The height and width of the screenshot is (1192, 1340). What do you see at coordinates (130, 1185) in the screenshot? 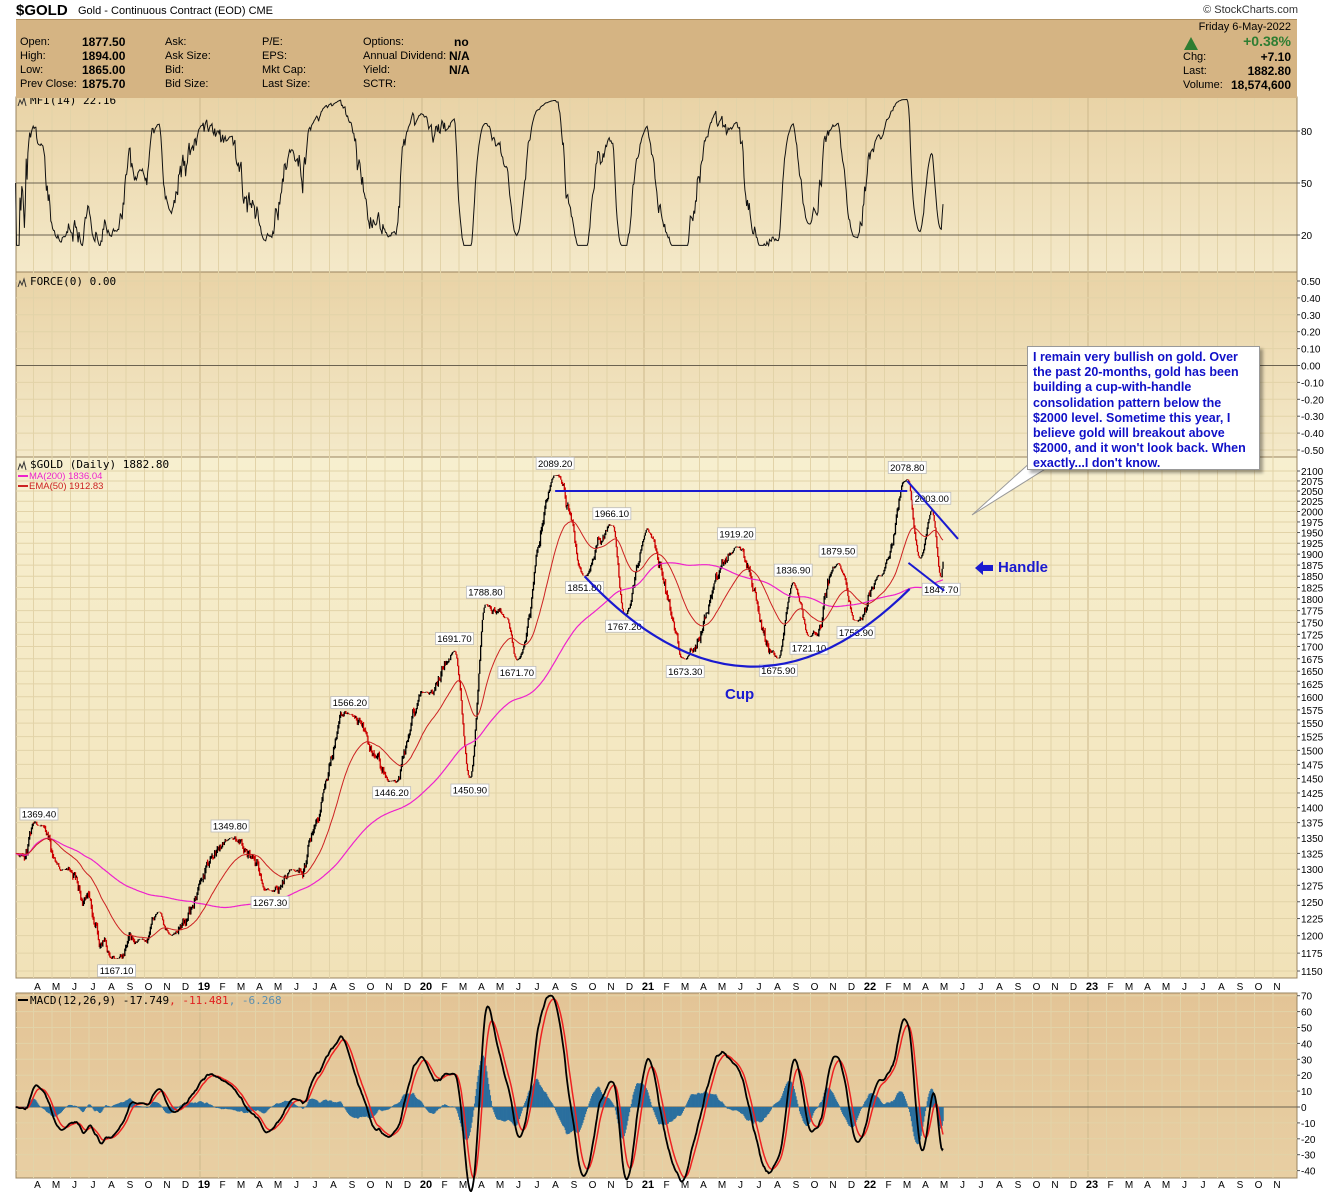
I see `x-tick-label: S` at bounding box center [130, 1185].